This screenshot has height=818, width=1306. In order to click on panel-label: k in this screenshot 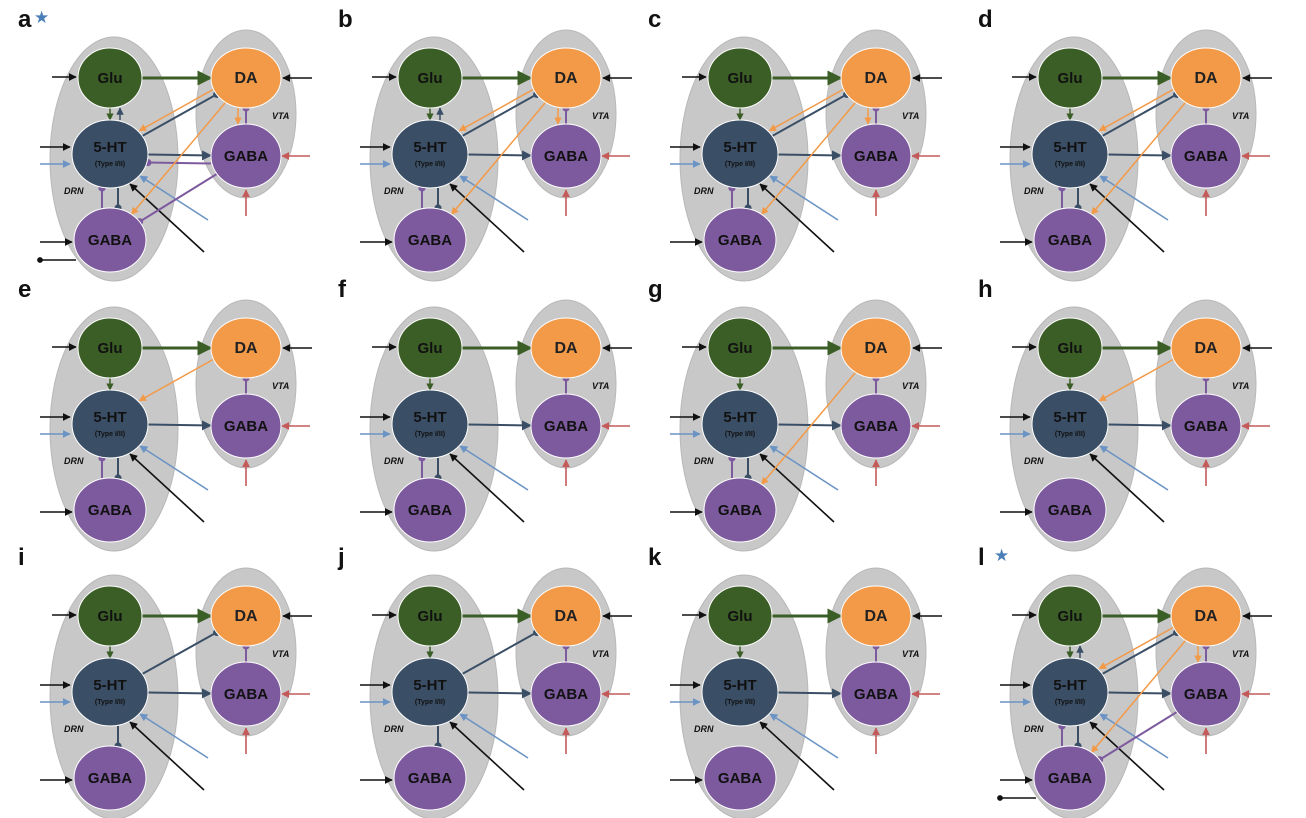, I will do `click(655, 557)`.